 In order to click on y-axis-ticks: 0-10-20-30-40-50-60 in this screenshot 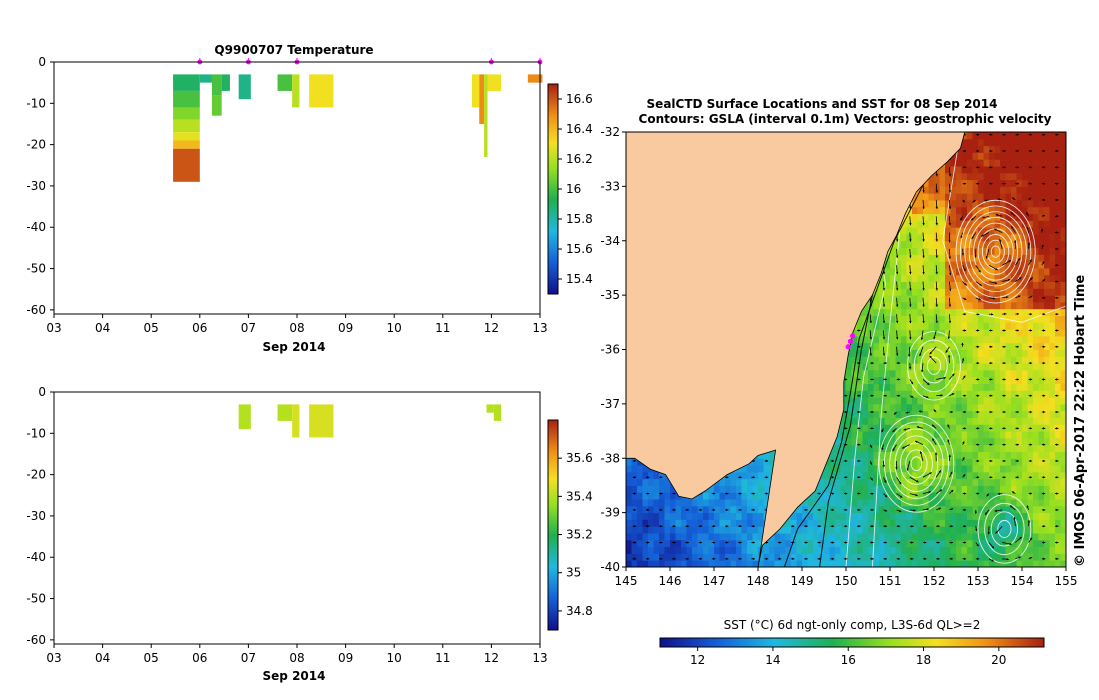, I will do `click(40, 186)`.